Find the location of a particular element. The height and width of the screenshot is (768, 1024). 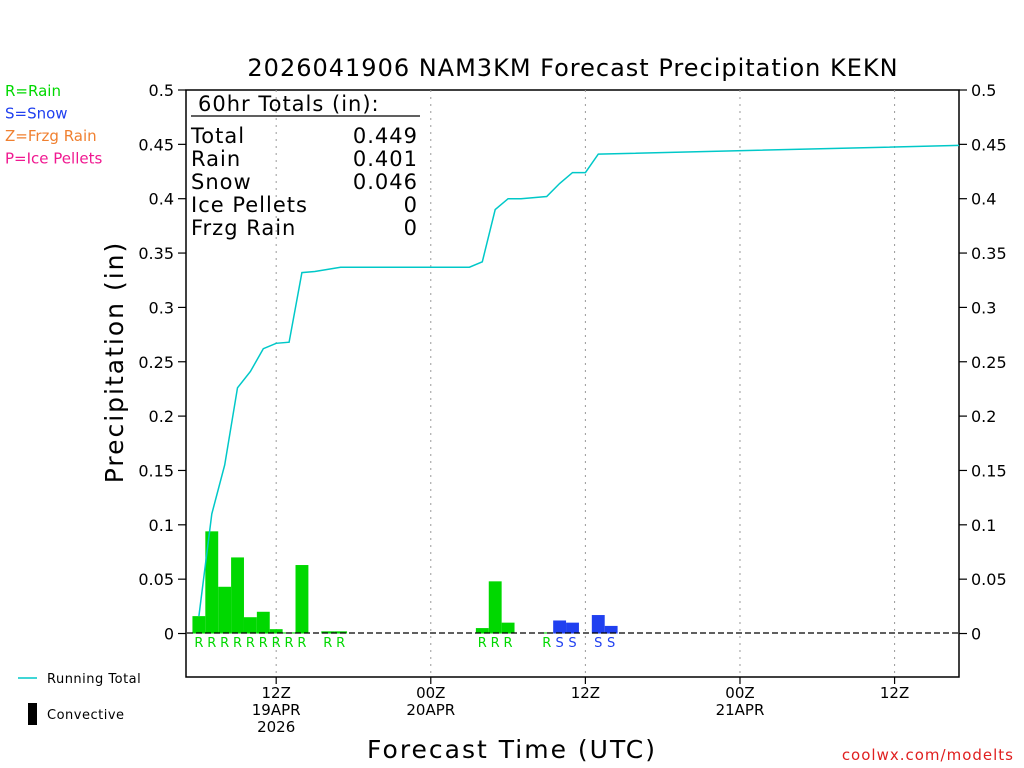

y-tick-label-left: 0 is located at coordinates (169, 634).